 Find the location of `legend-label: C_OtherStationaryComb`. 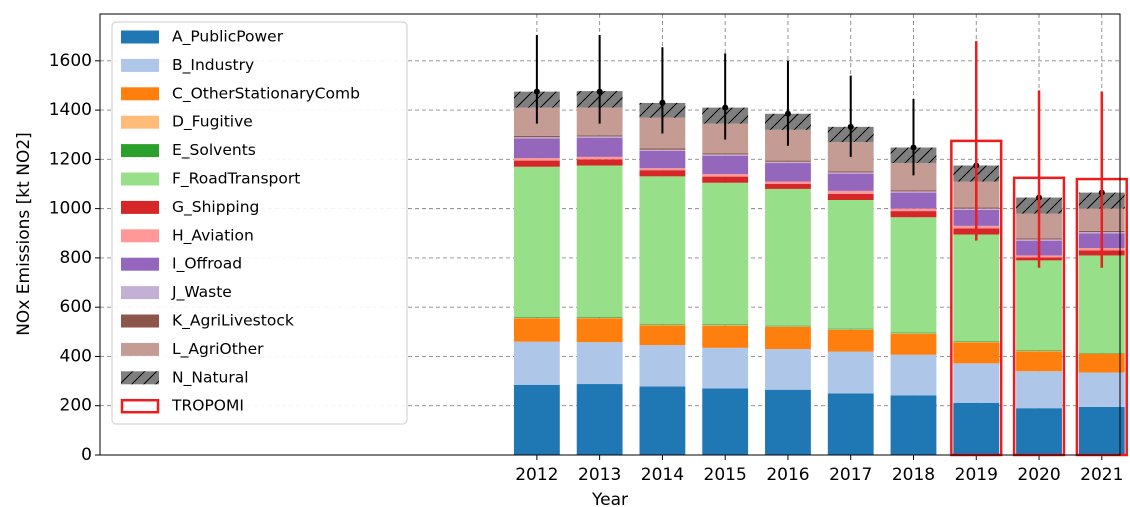

legend-label: C_OtherStationaryComb is located at coordinates (266, 93).